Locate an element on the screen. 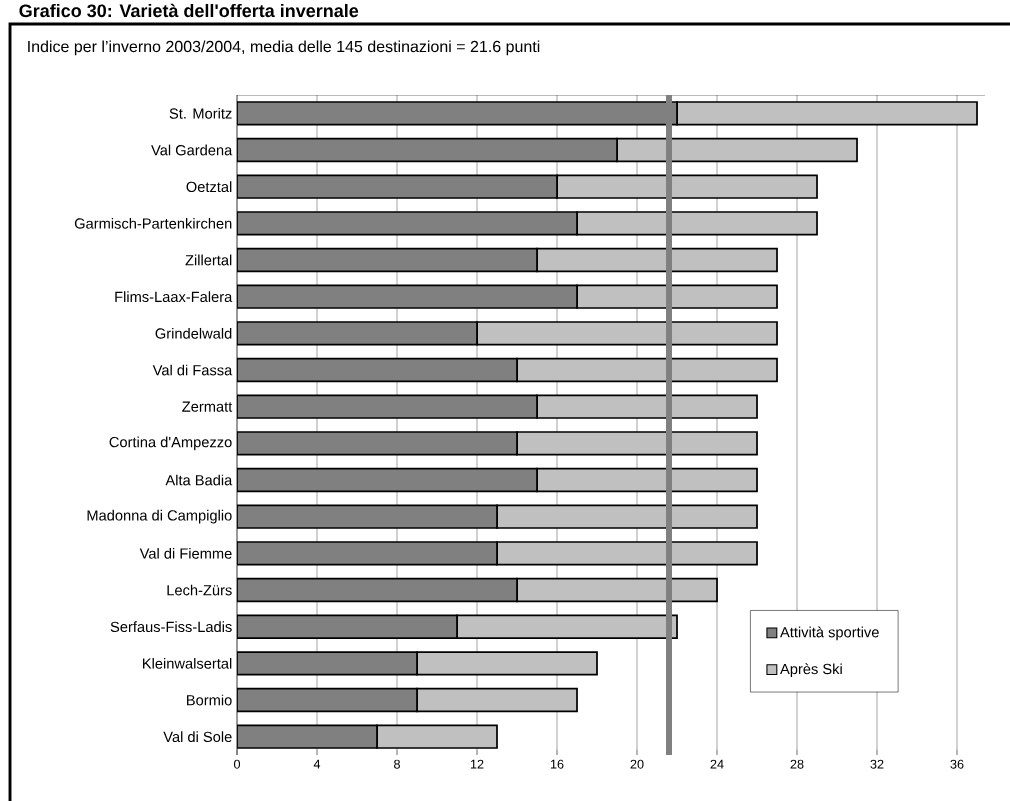 The width and height of the screenshot is (1010, 801). y-tick-label: Madonna di Campiglio is located at coordinates (159, 516).